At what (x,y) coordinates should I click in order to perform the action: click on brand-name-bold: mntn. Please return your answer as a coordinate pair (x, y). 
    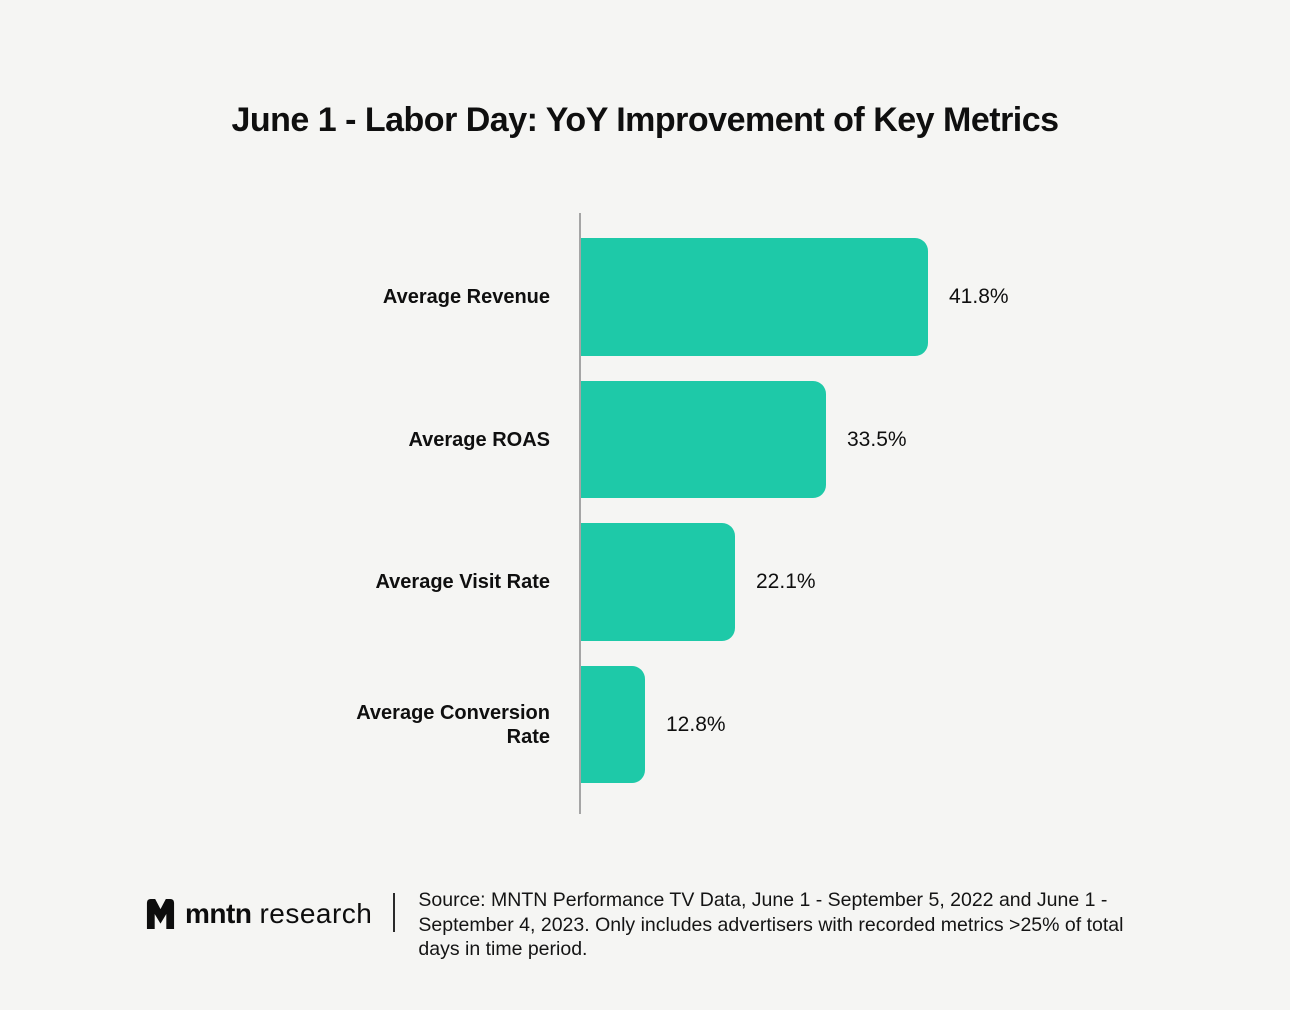
    Looking at the image, I should click on (218, 913).